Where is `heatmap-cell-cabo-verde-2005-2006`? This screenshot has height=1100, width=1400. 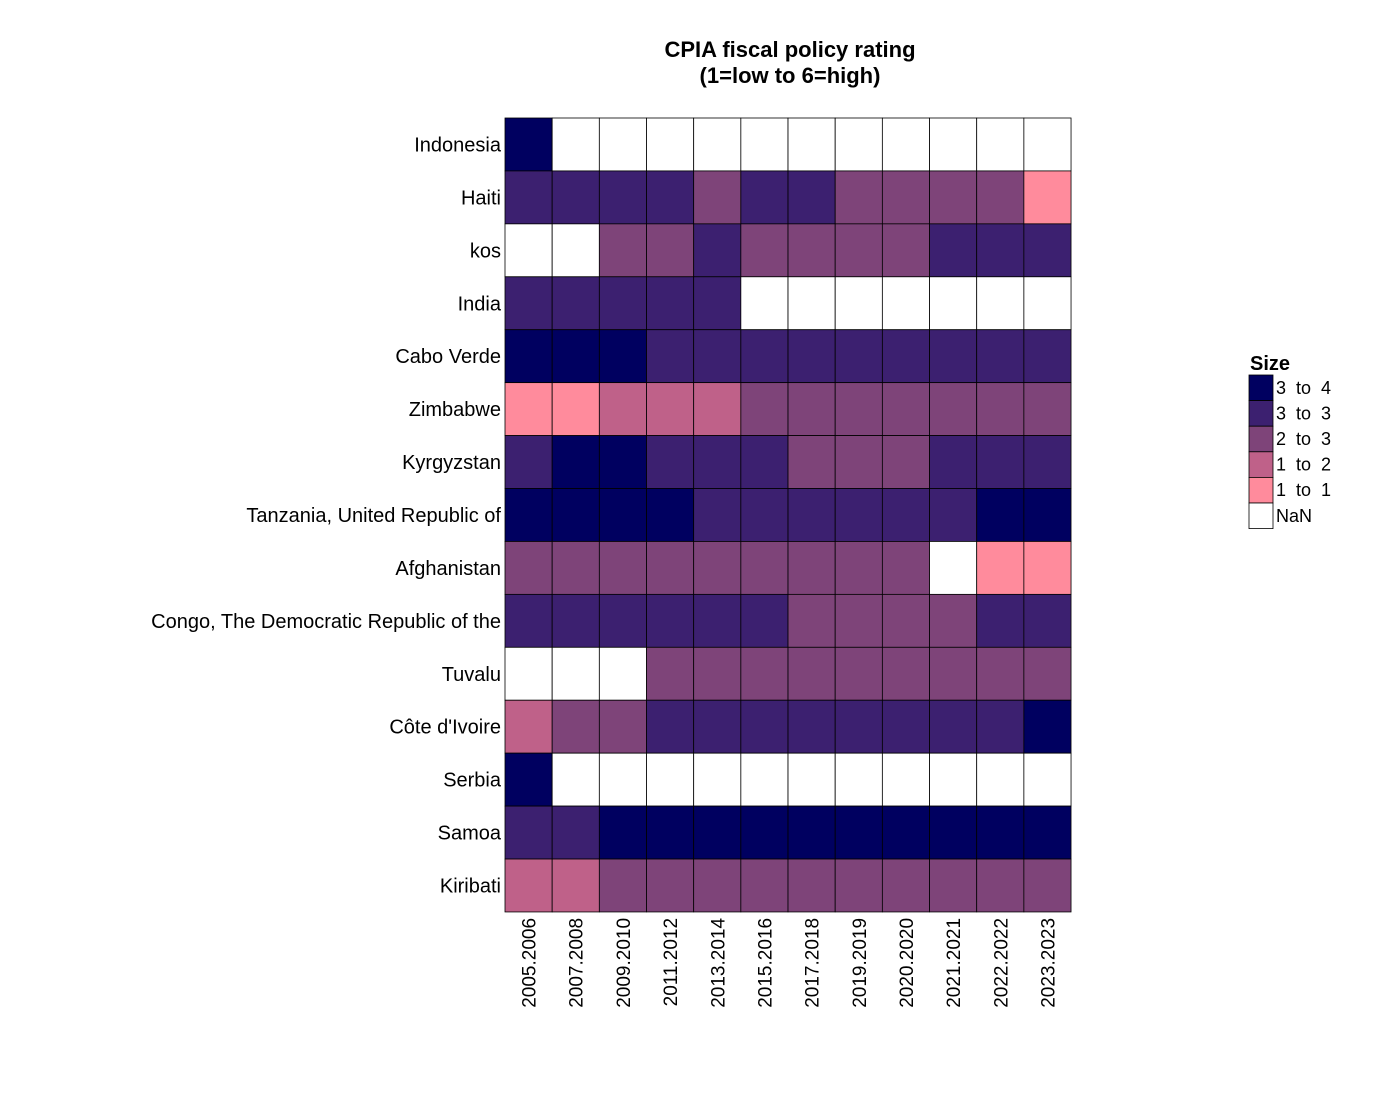
heatmap-cell-cabo-verde-2005-2006 is located at coordinates (528, 356).